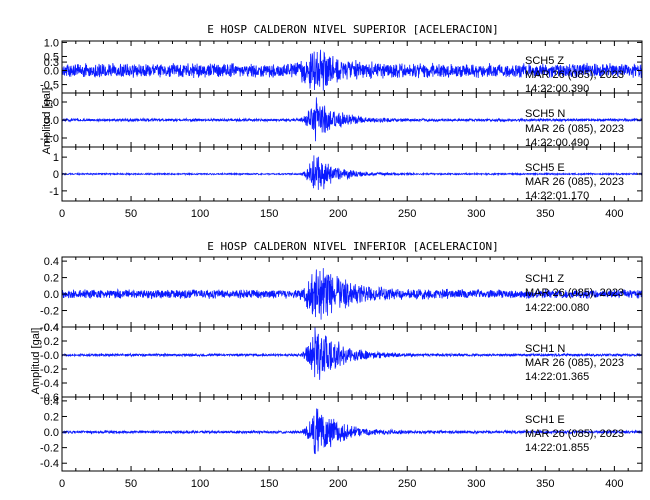 The height and width of the screenshot is (500, 650). I want to click on y-tick-label: 0.5, so click(51, 57).